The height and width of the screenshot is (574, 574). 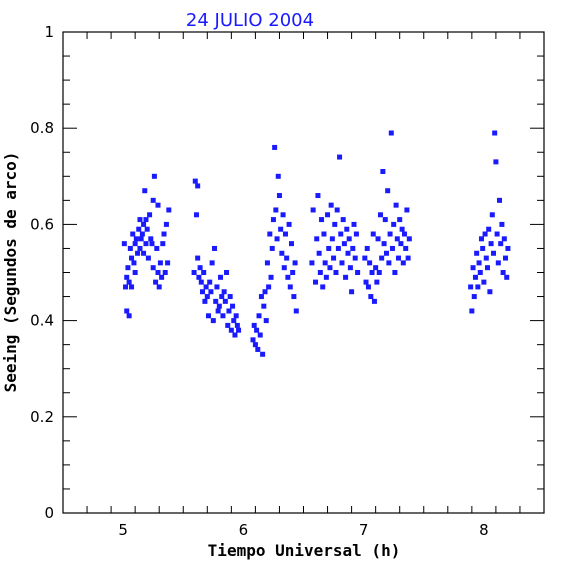 I want to click on y-axis-title: Seeing (Segundos de arco), so click(x=10, y=272).